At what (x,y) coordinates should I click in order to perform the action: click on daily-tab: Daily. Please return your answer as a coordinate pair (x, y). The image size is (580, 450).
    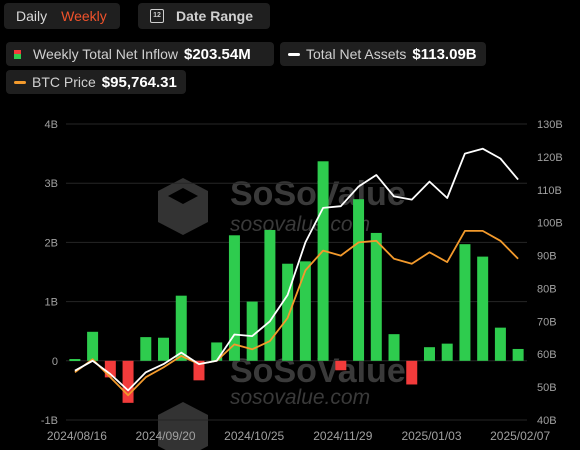
    Looking at the image, I should click on (32, 16).